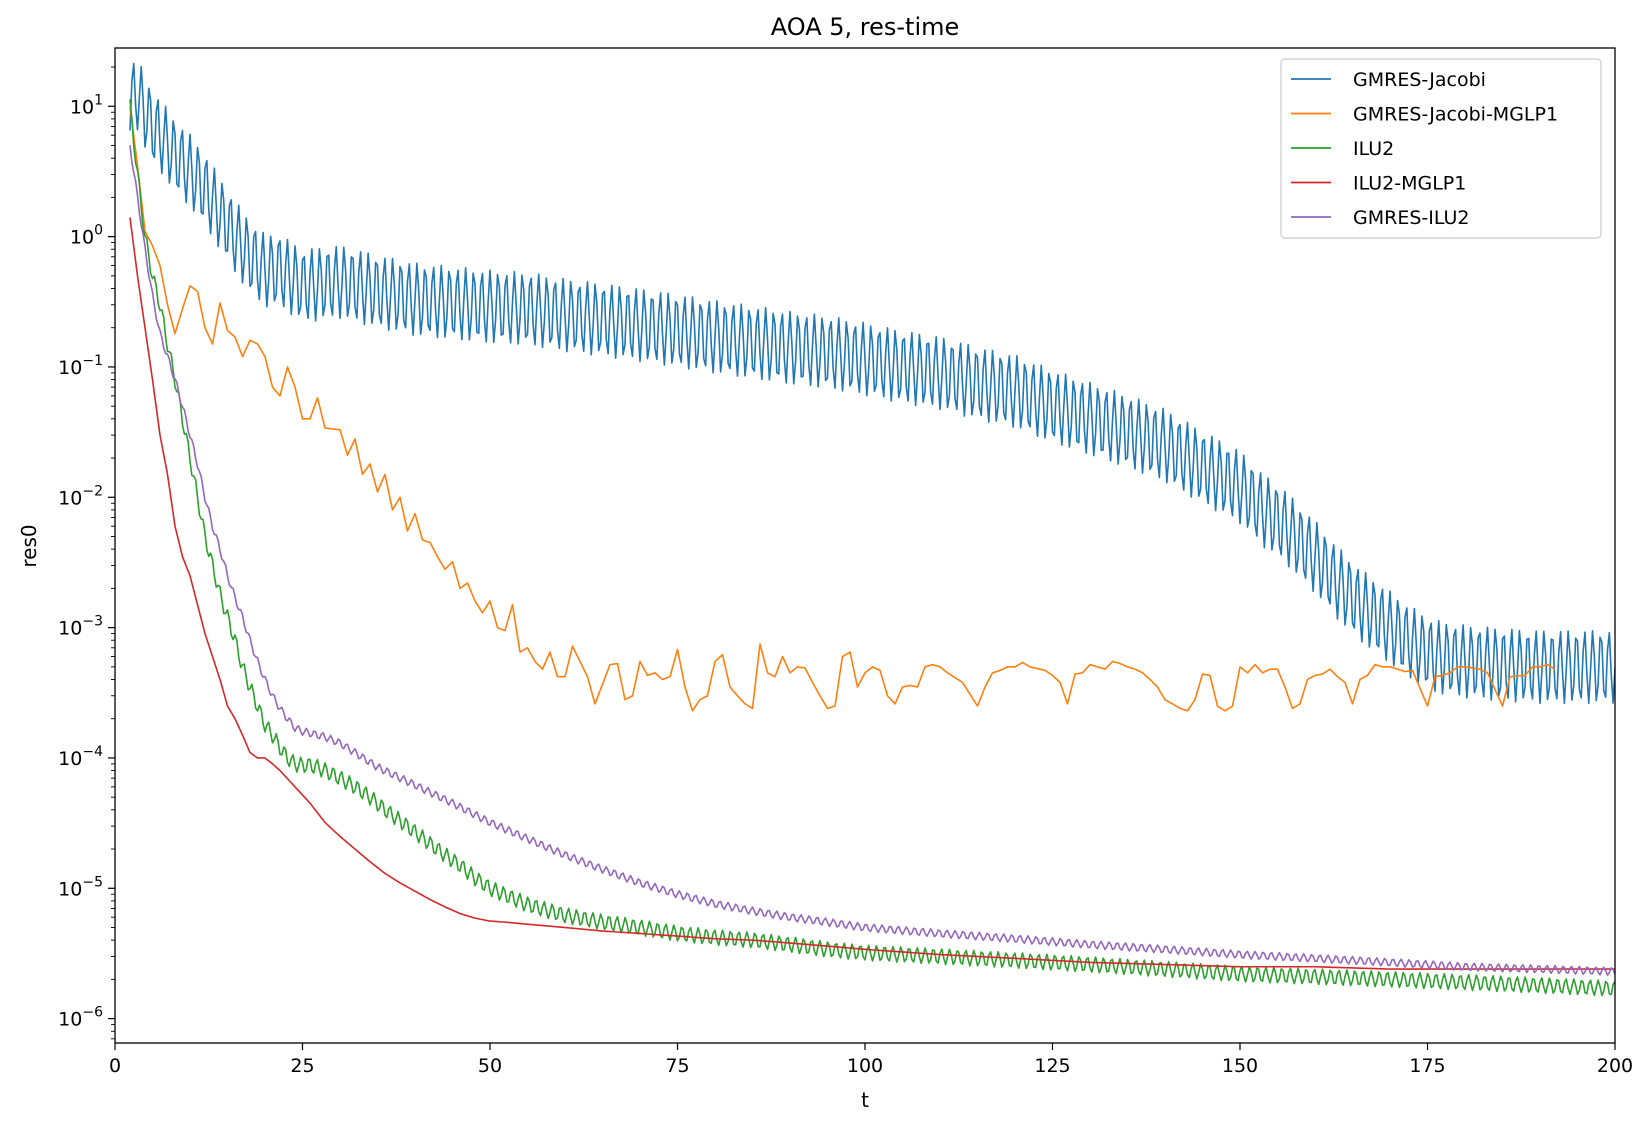  What do you see at coordinates (865, 1066) in the screenshot?
I see `x-tick-label: 100` at bounding box center [865, 1066].